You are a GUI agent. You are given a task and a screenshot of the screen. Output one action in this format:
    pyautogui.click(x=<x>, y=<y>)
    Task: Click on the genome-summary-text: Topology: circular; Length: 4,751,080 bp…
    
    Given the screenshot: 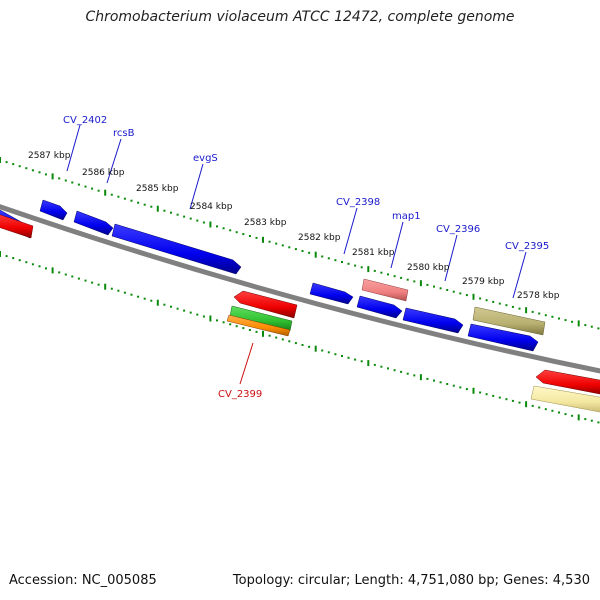 What is the action you would take?
    pyautogui.click(x=411, y=580)
    